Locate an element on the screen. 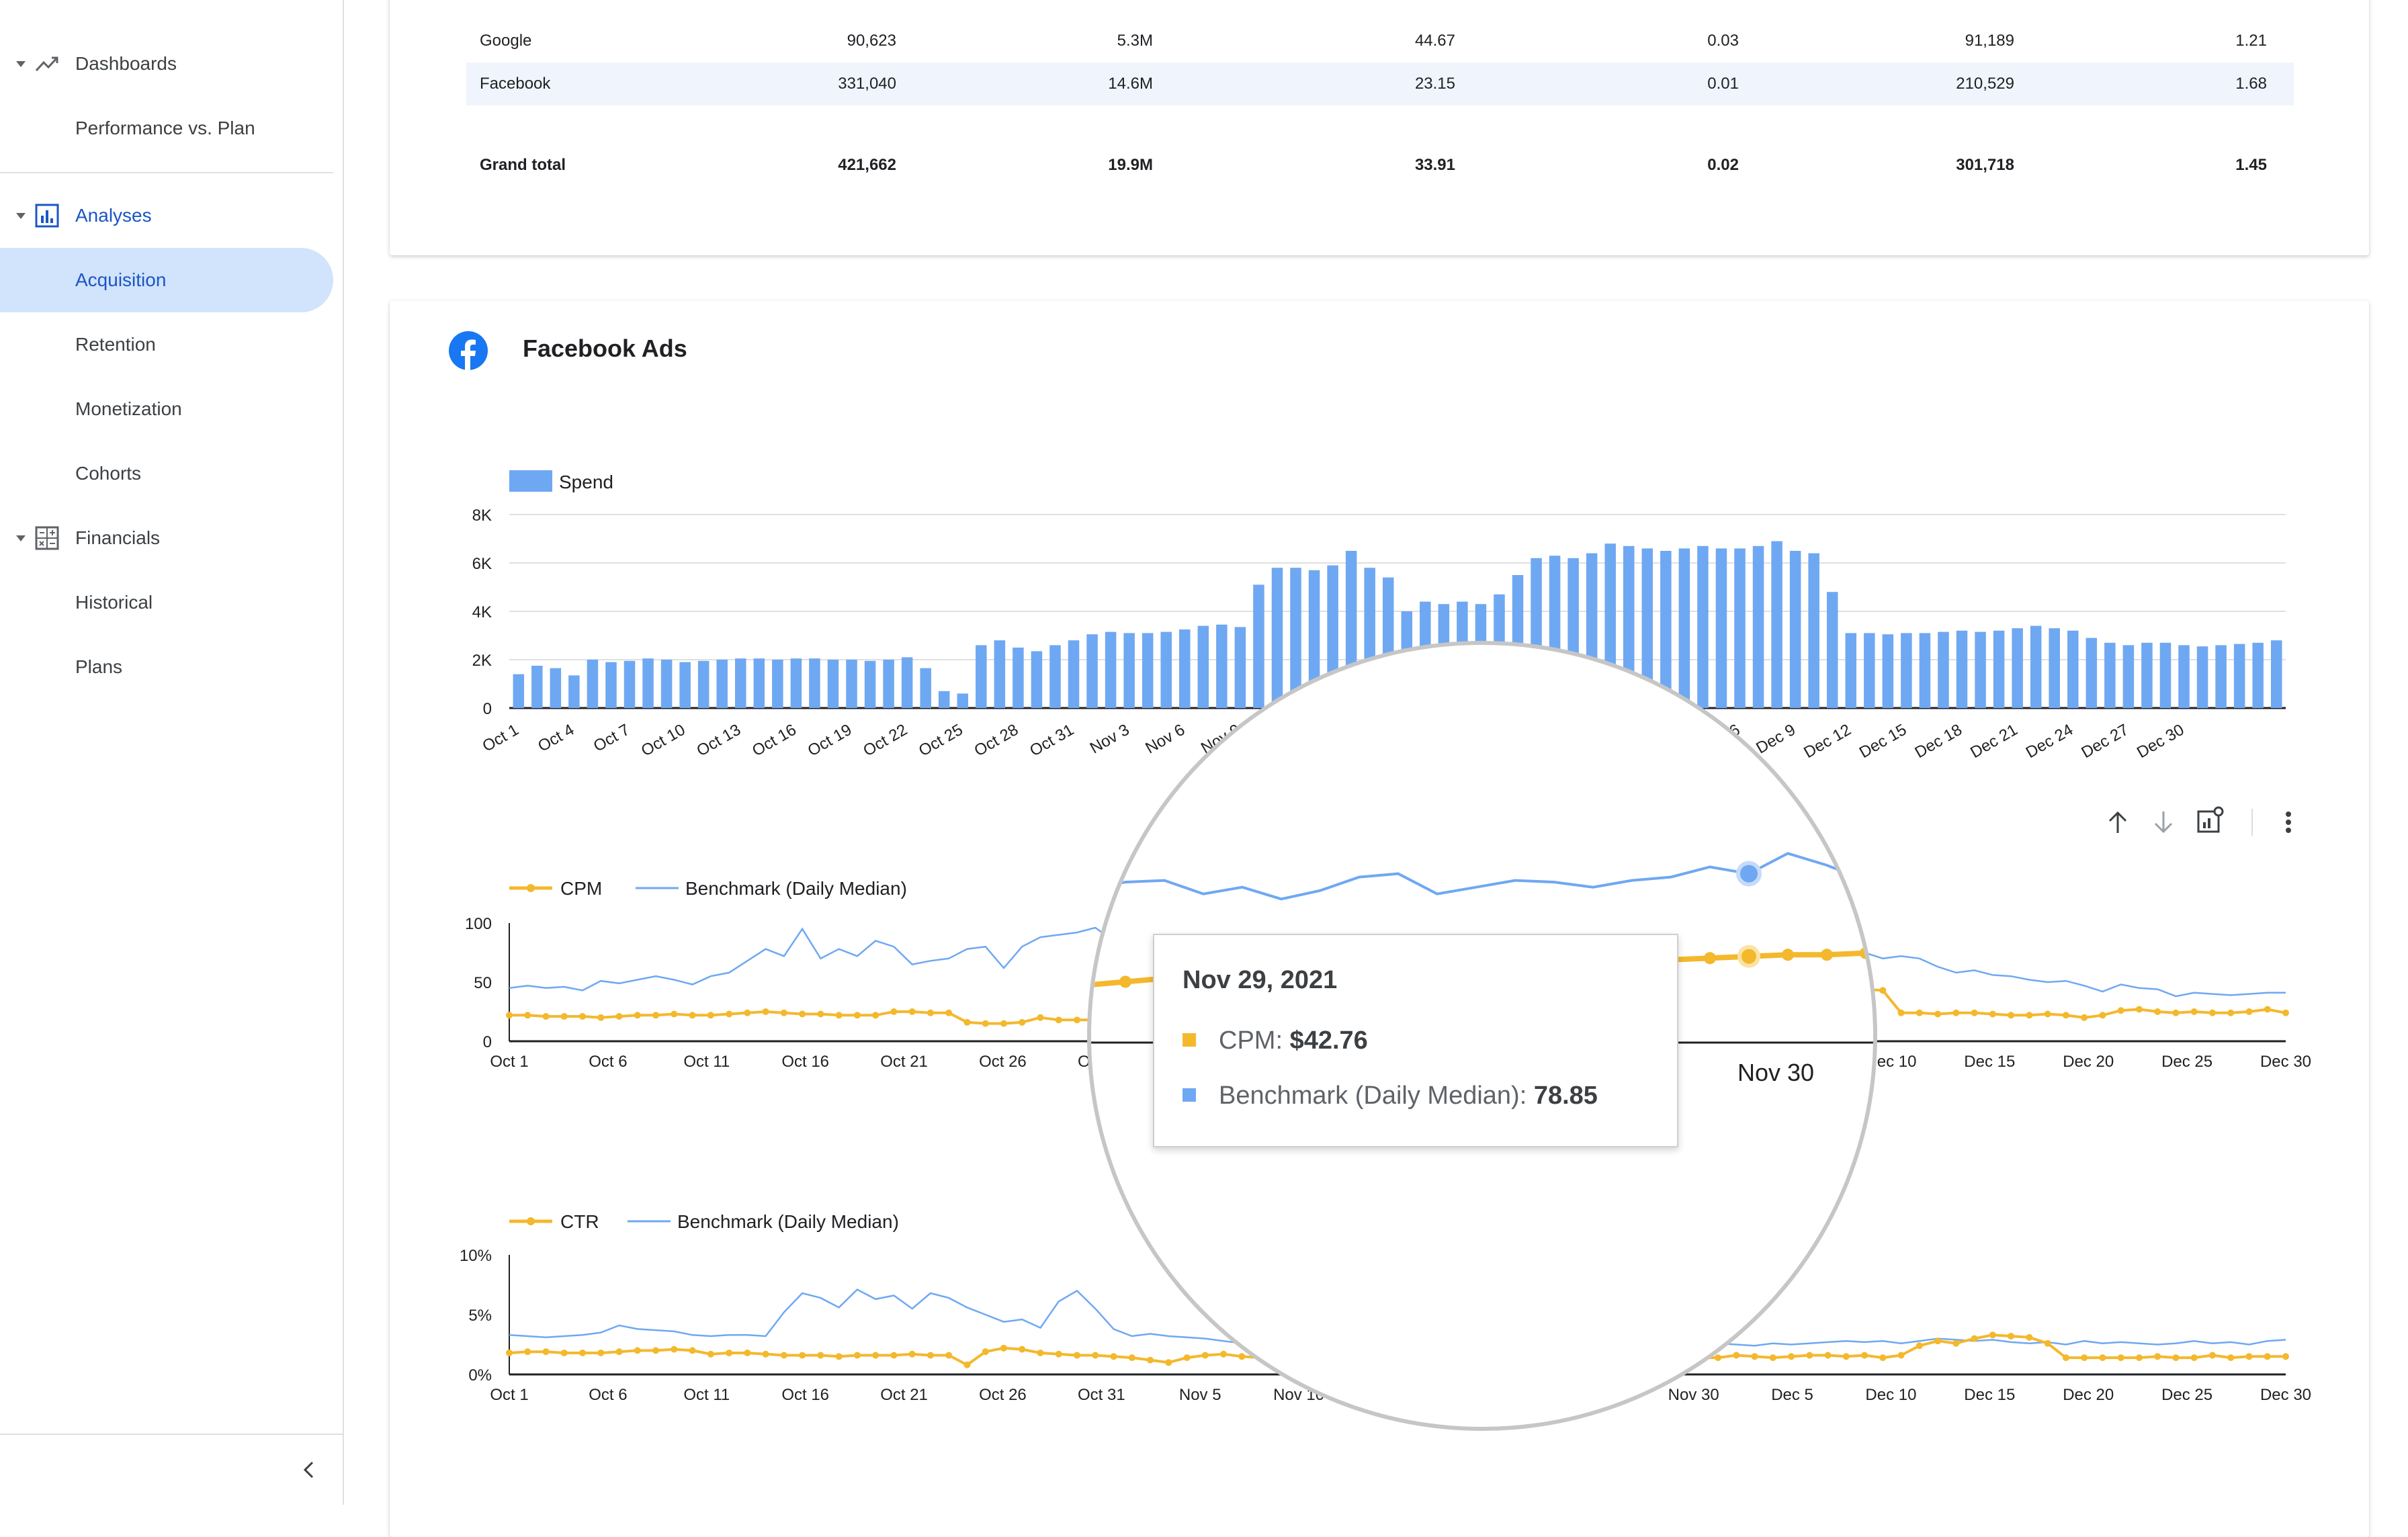  chart-settings-icon is located at coordinates (2210, 819).